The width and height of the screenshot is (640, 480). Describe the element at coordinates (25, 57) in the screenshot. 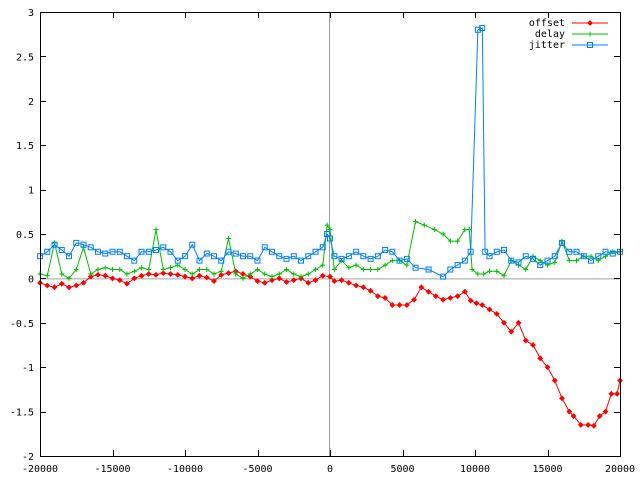

I see `y-tick-label: 2.5` at that location.